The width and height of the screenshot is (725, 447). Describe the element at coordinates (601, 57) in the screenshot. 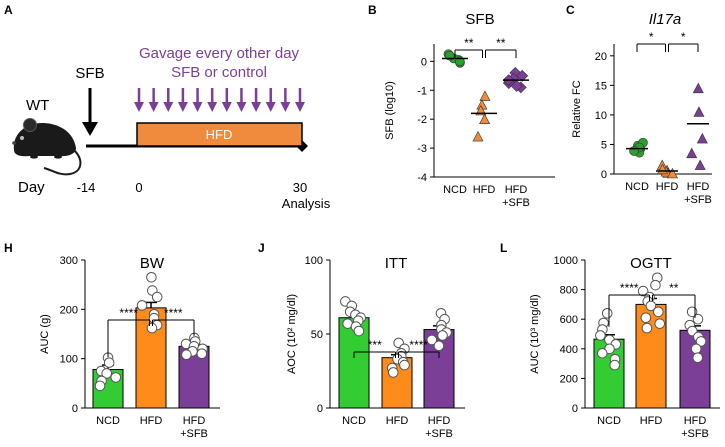

I see `y-tick-label: 20` at that location.